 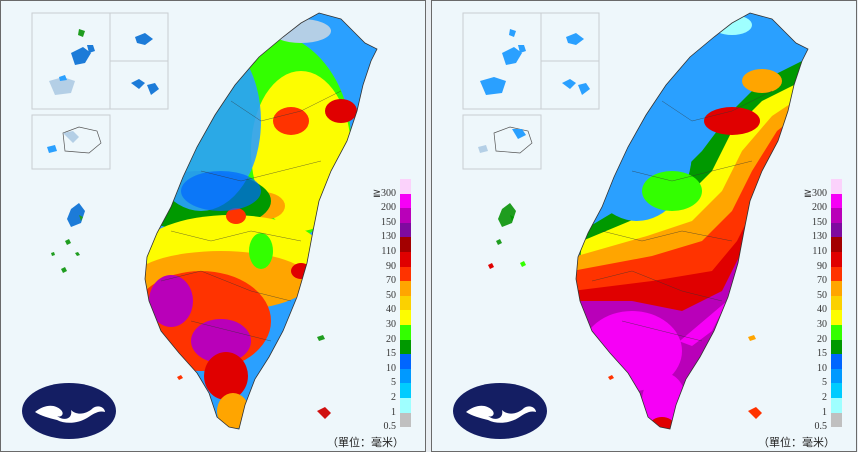 What do you see at coordinates (827, 276) in the screenshot?
I see `legend-item: 70` at bounding box center [827, 276].